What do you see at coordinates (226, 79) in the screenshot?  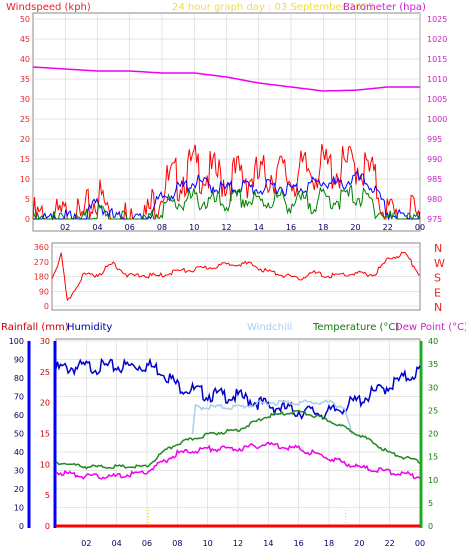 I see `series-barometer` at bounding box center [226, 79].